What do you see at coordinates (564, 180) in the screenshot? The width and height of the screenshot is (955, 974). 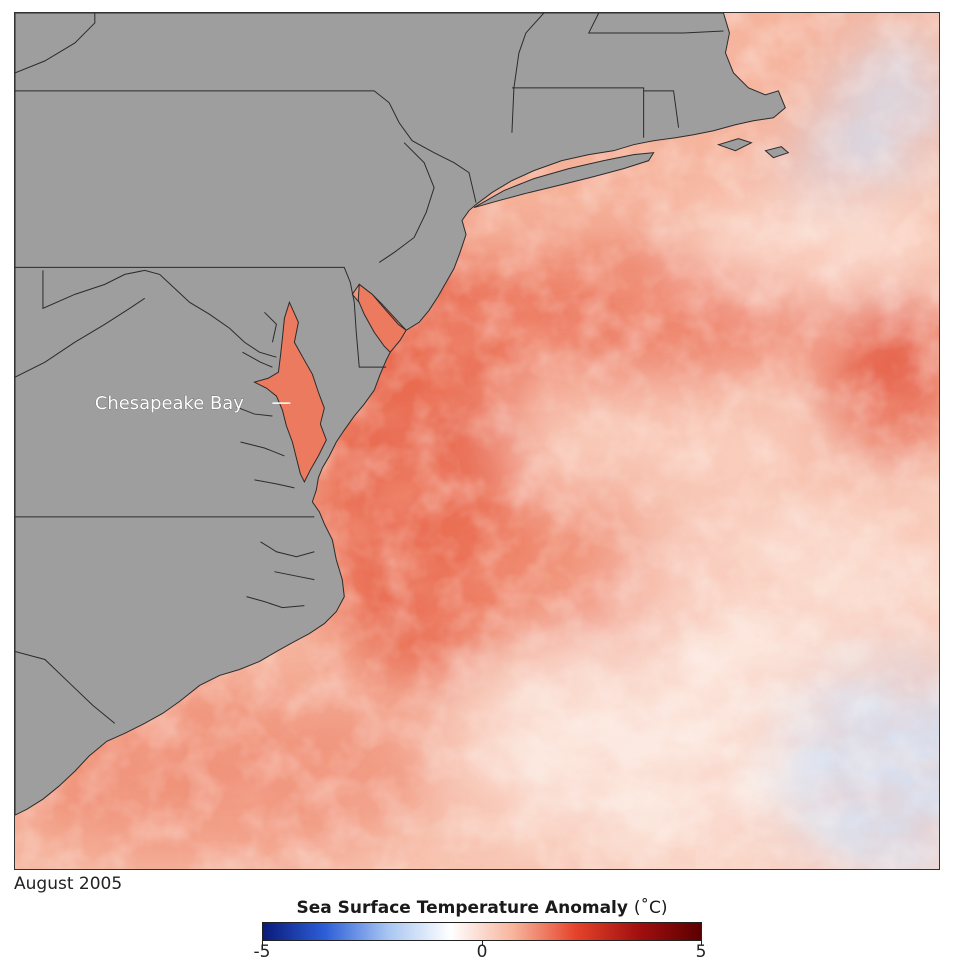 I see `long-island` at bounding box center [564, 180].